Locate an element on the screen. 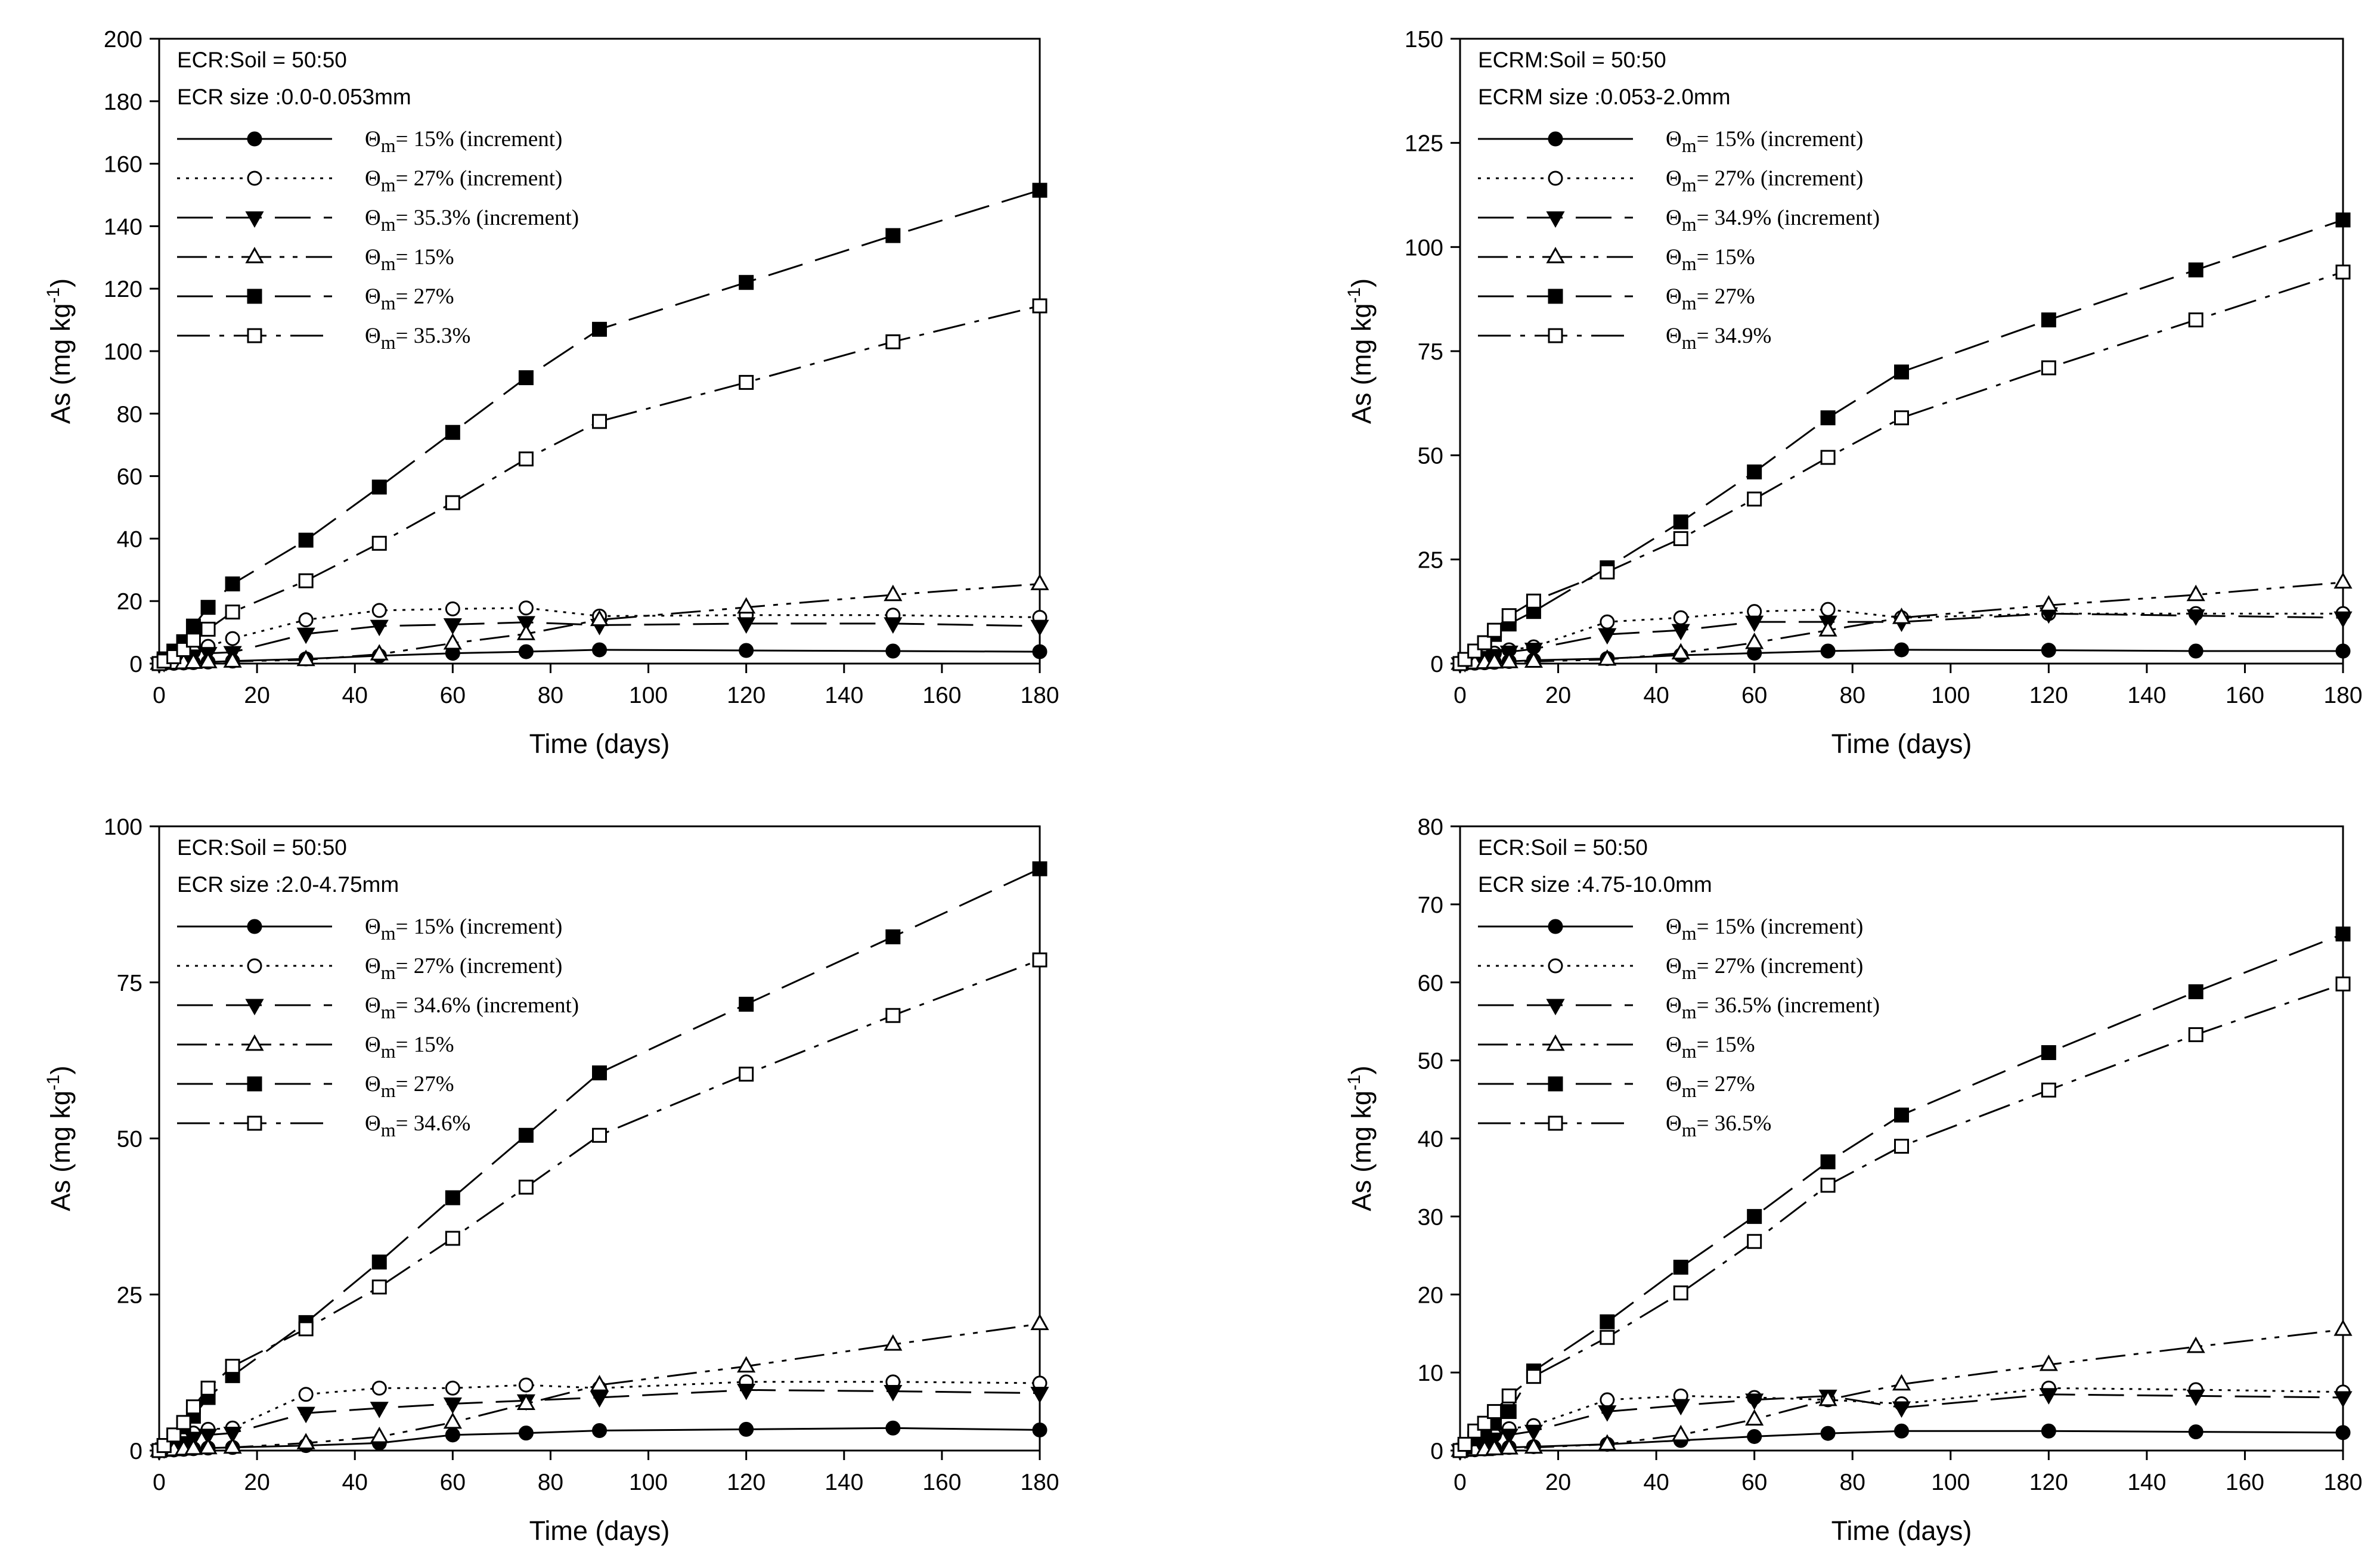  y-axis-label-exponent: -1 is located at coordinates (53, 1082).